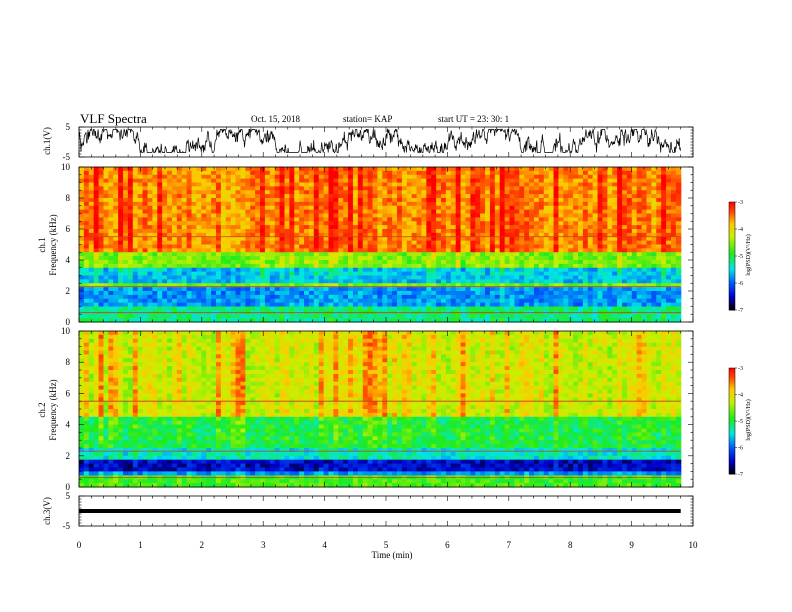  Describe the element at coordinates (694, 545) in the screenshot. I see `x-tick-label: 10` at that location.